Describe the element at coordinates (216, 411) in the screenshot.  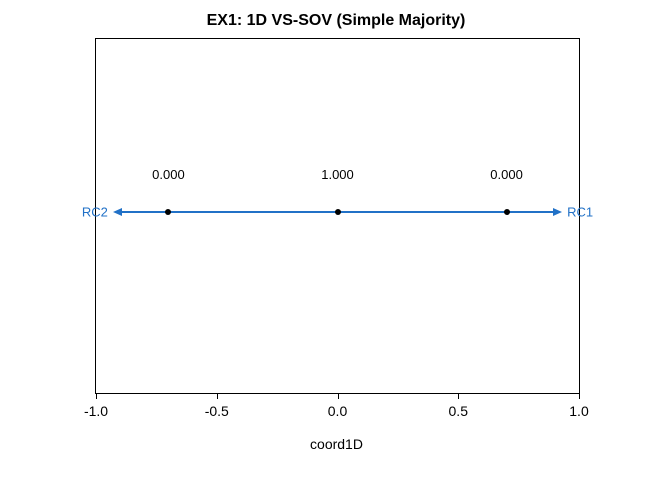
I see `x-axis-tick-label: -0.5` at that location.